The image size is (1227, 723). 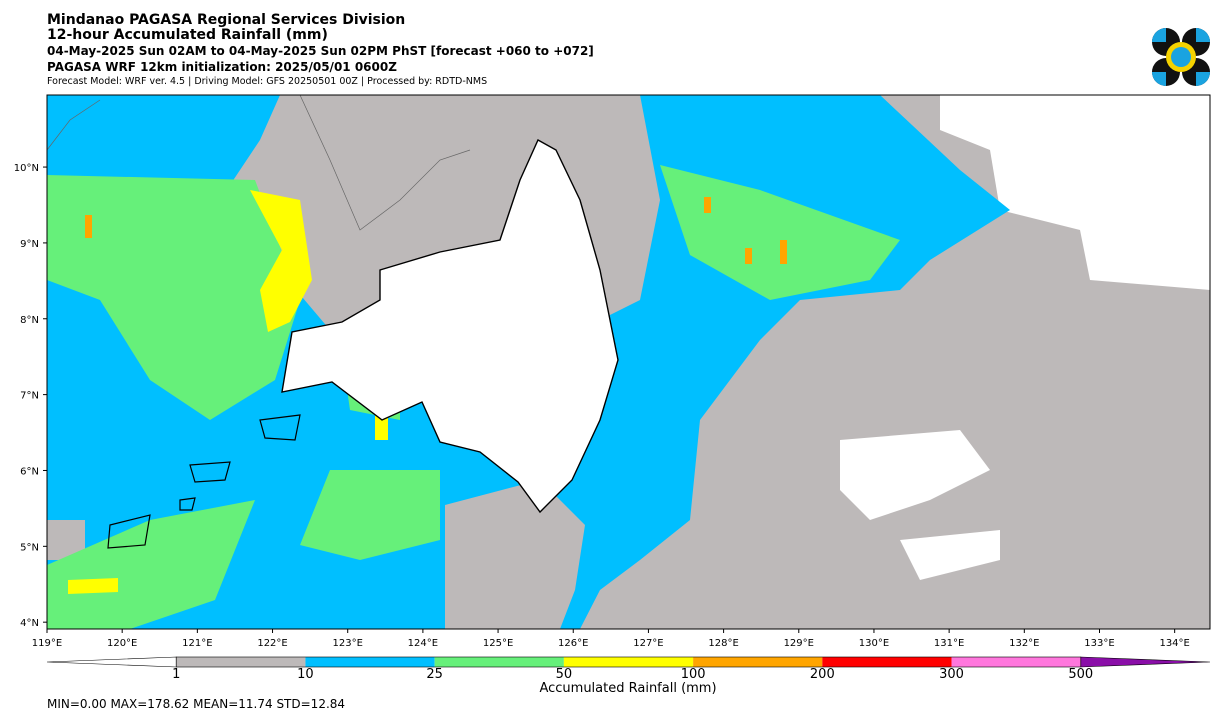 I want to click on y-tick-label: 7°N, so click(x=29, y=396).